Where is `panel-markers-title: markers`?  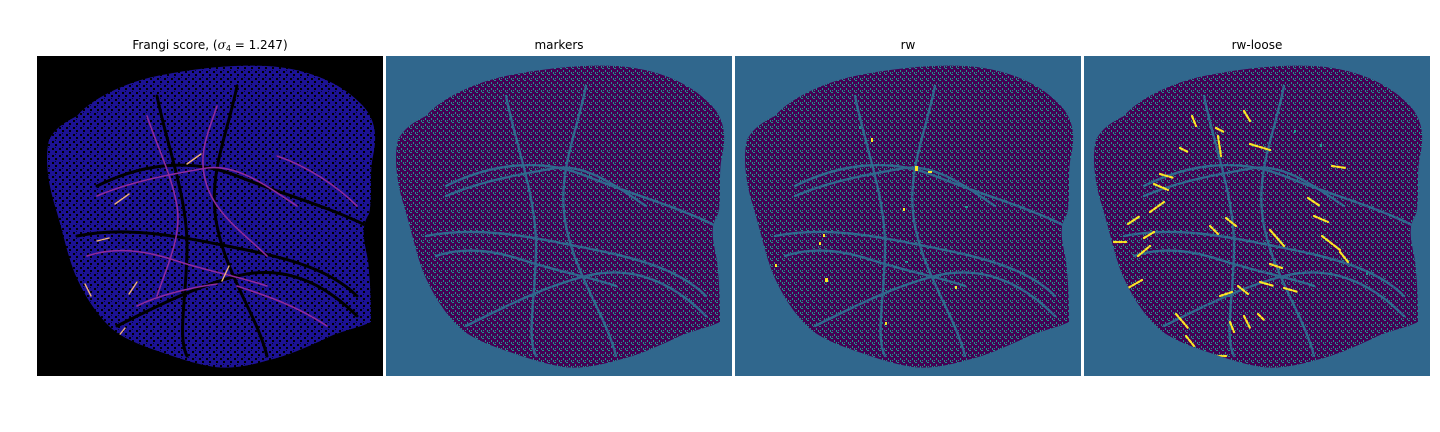 panel-markers-title: markers is located at coordinates (559, 45).